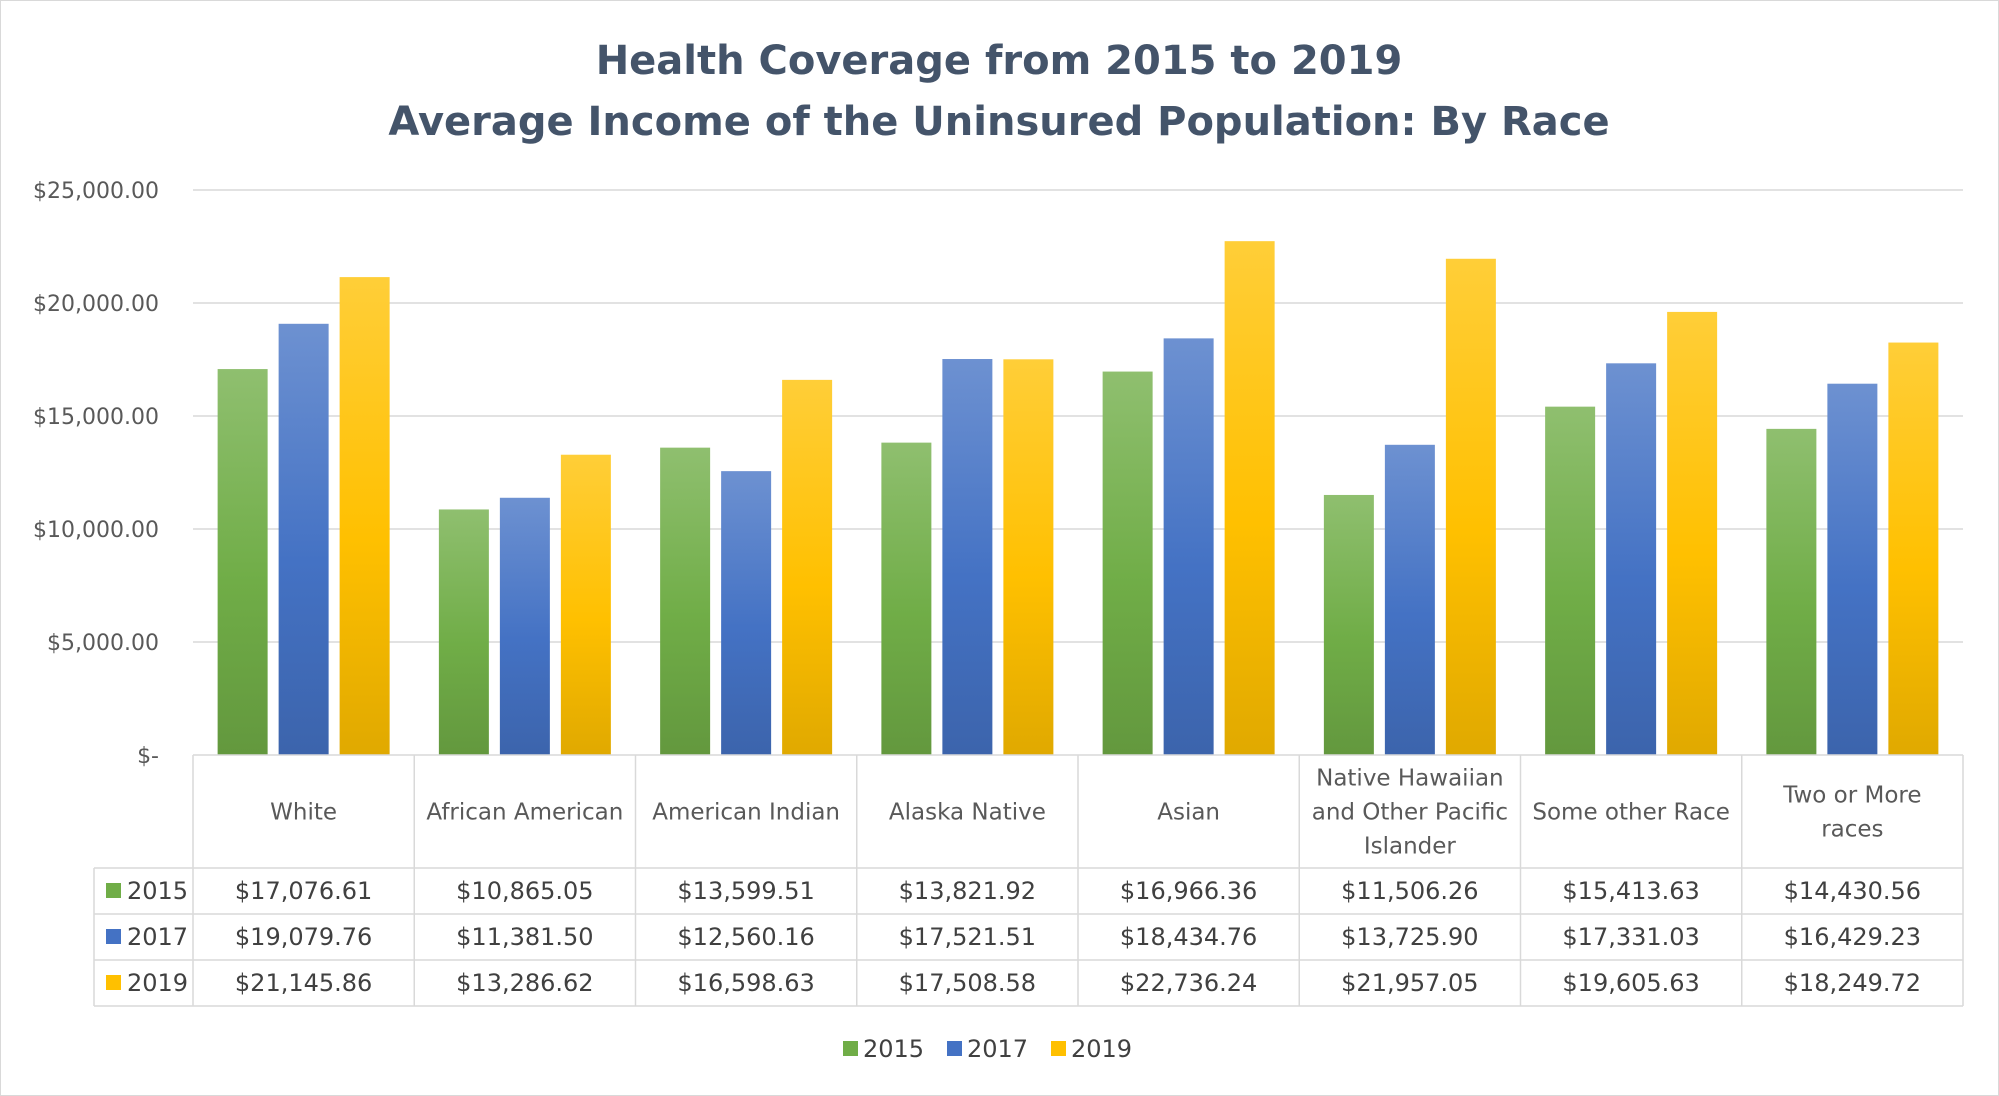 This screenshot has height=1096, width=1999. Describe the element at coordinates (1852, 891) in the screenshot. I see `table-cell: $14,430.56` at that location.